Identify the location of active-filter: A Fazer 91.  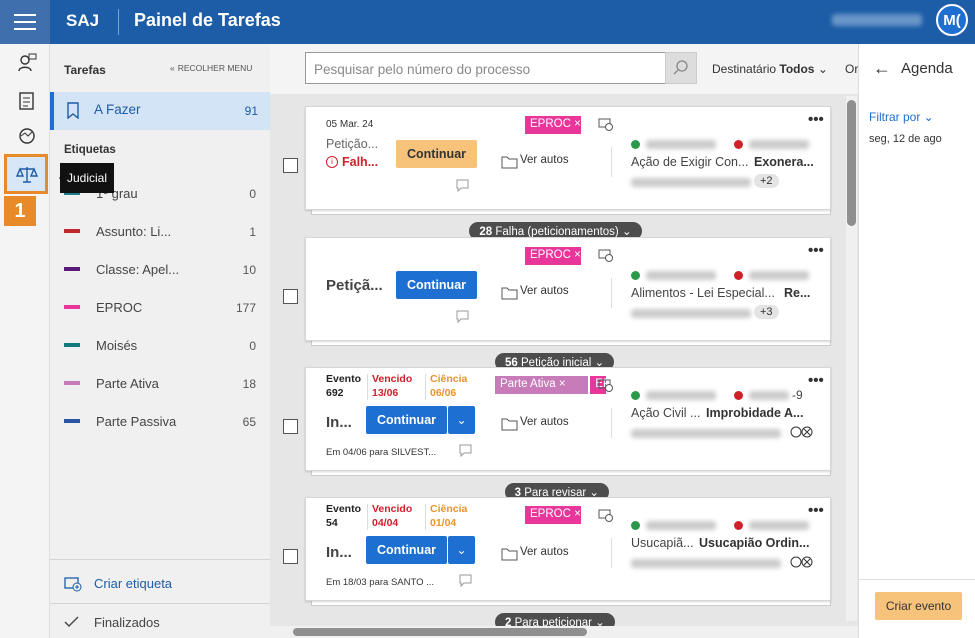
(160, 111).